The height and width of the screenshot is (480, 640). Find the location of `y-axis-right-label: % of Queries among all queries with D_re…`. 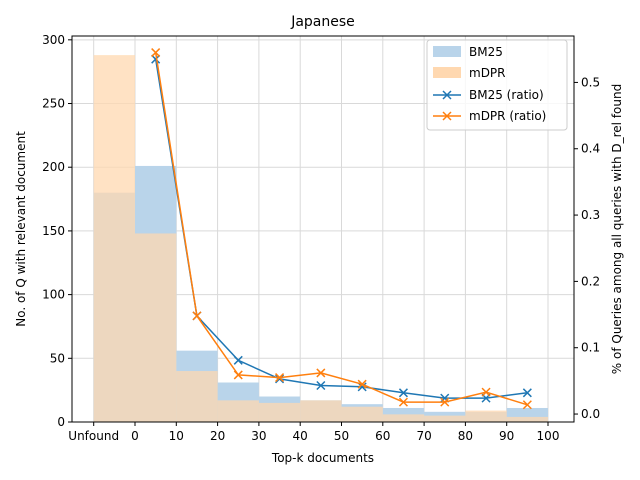

y-axis-right-label: % of Queries among all queries with D_re… is located at coordinates (617, 229).